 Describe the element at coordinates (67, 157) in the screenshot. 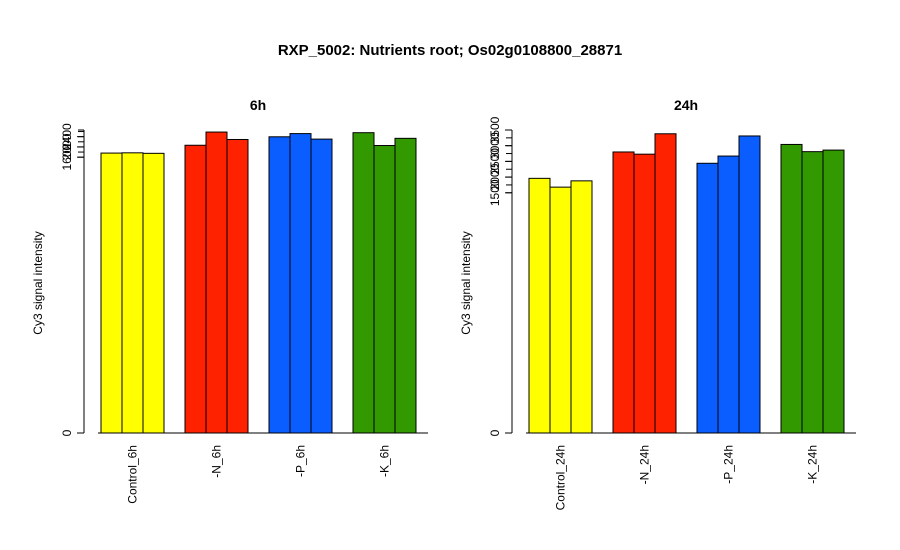

I see `panel-6h-y-tick-label: 1600` at that location.